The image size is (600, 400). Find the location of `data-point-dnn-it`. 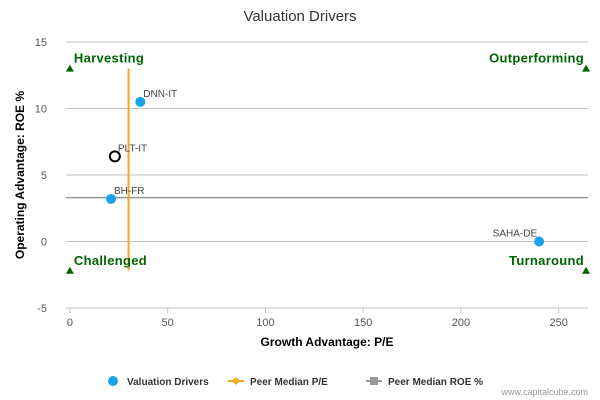

data-point-dnn-it is located at coordinates (140, 101).